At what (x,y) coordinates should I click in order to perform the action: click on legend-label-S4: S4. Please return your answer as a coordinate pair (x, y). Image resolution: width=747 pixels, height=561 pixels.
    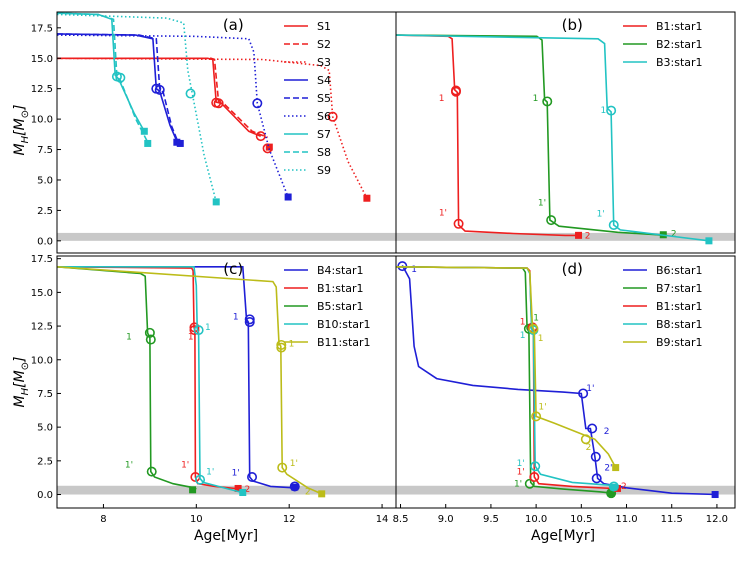
    Looking at the image, I should click on (324, 80).